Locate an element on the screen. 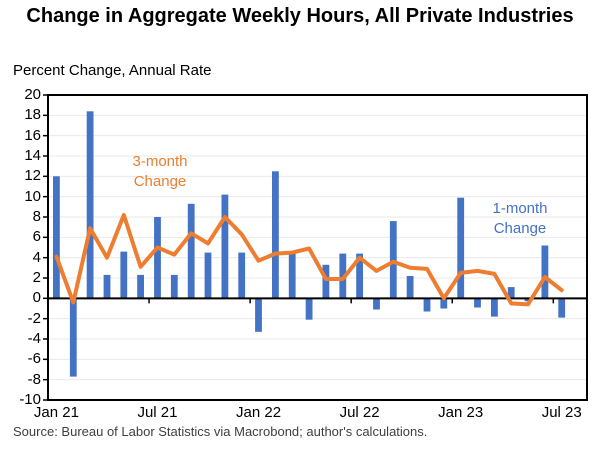 The image size is (600, 450). y-axis-label: 6 is located at coordinates (36, 237).